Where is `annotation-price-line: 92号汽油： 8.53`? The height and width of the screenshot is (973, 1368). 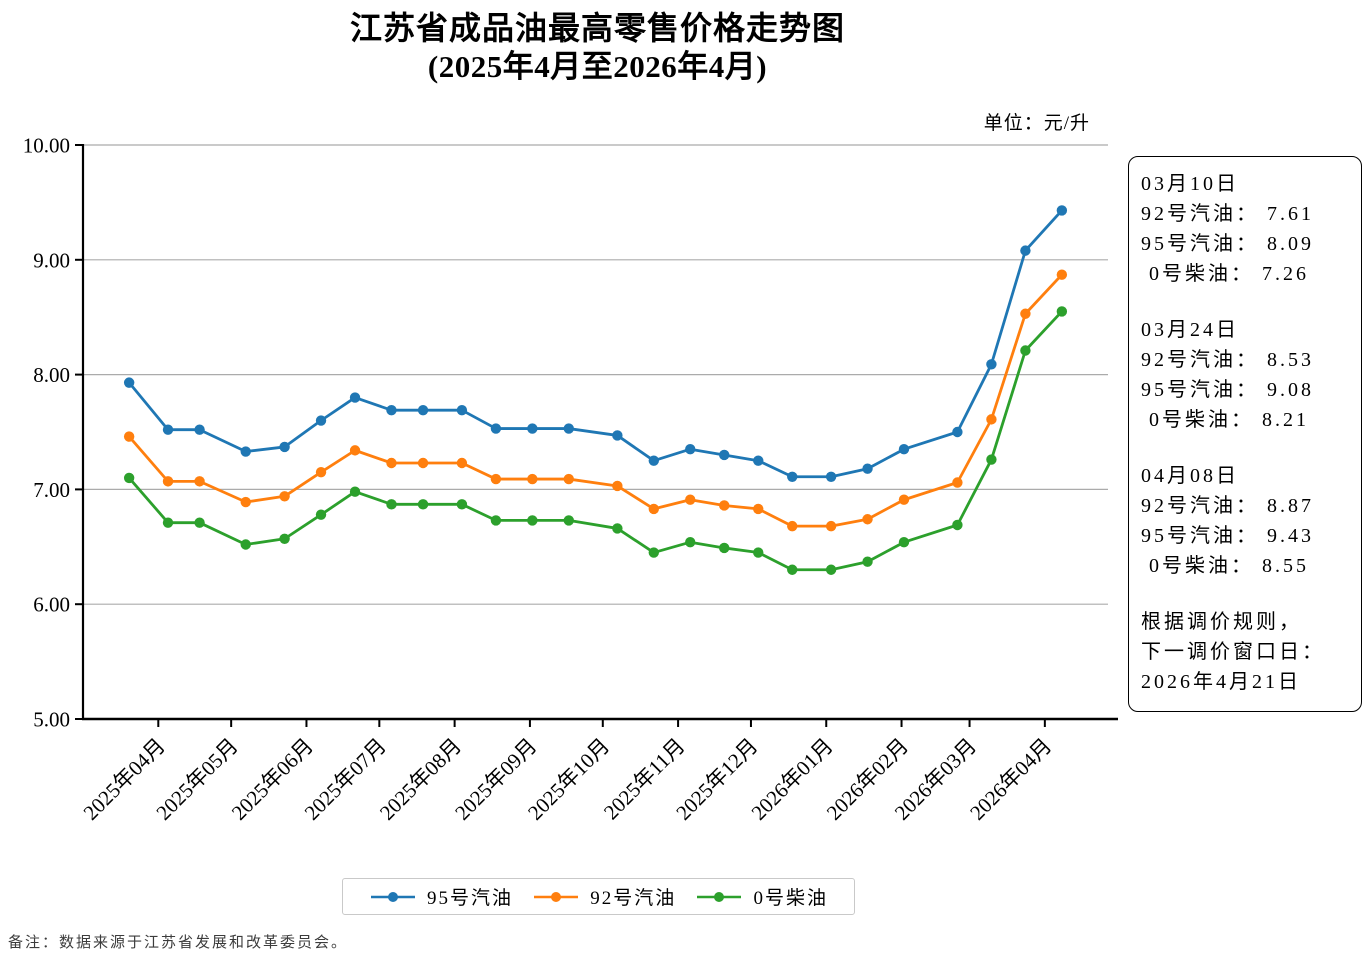
annotation-price-line: 92号汽油： 8.53 is located at coordinates (1227, 360).